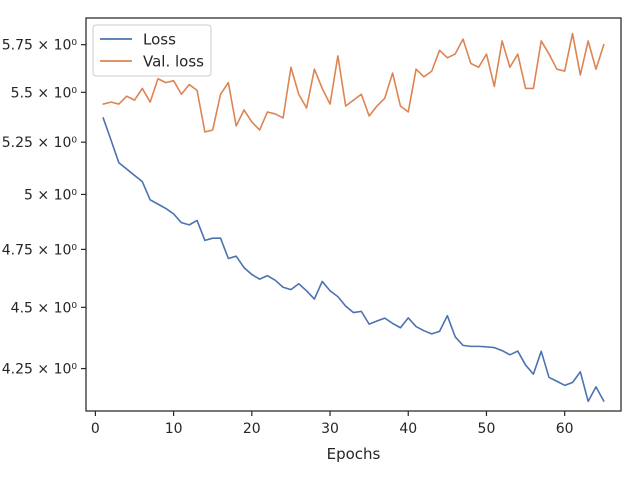 This screenshot has height=480, width=640. I want to click on x-tick-label: 50, so click(487, 429).